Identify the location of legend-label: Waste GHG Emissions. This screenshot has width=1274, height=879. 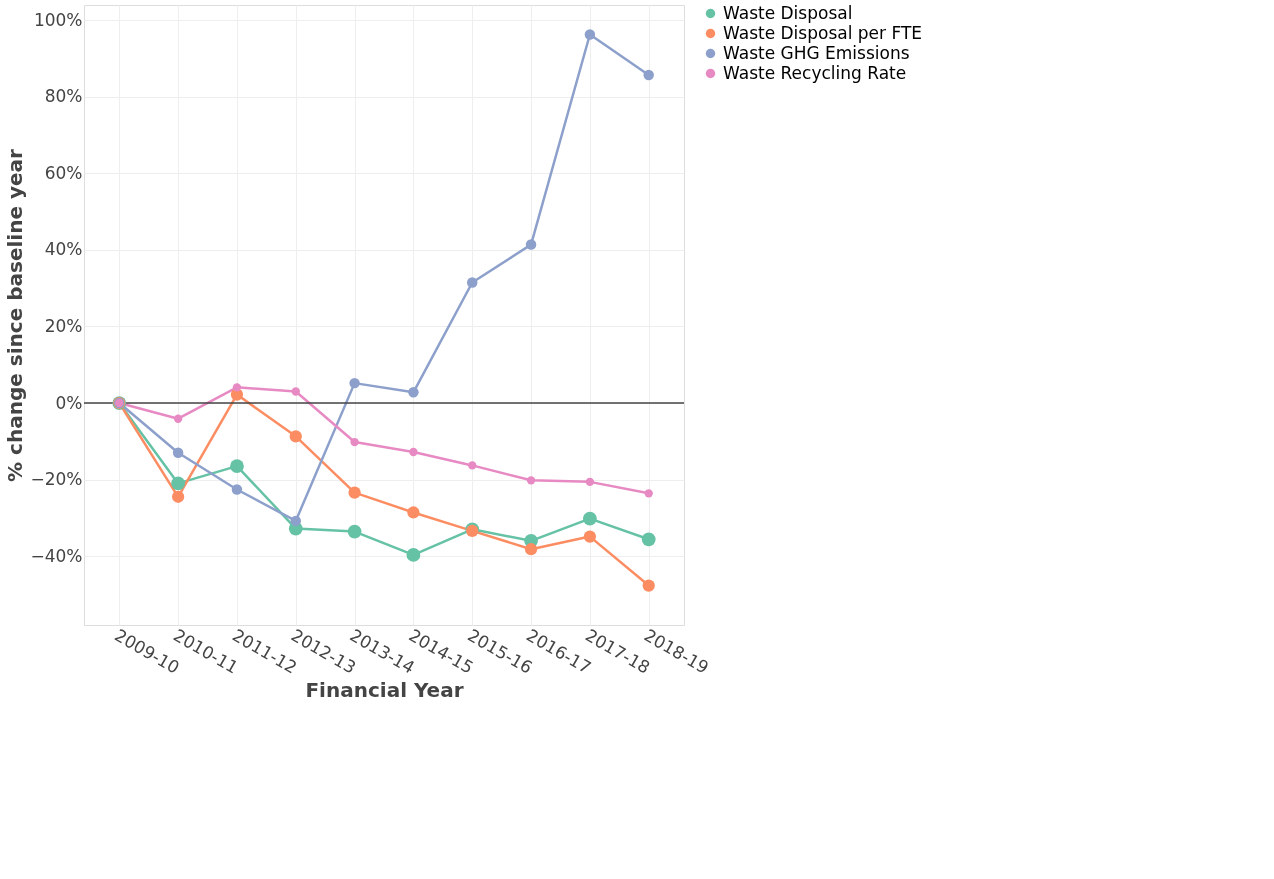
(816, 52).